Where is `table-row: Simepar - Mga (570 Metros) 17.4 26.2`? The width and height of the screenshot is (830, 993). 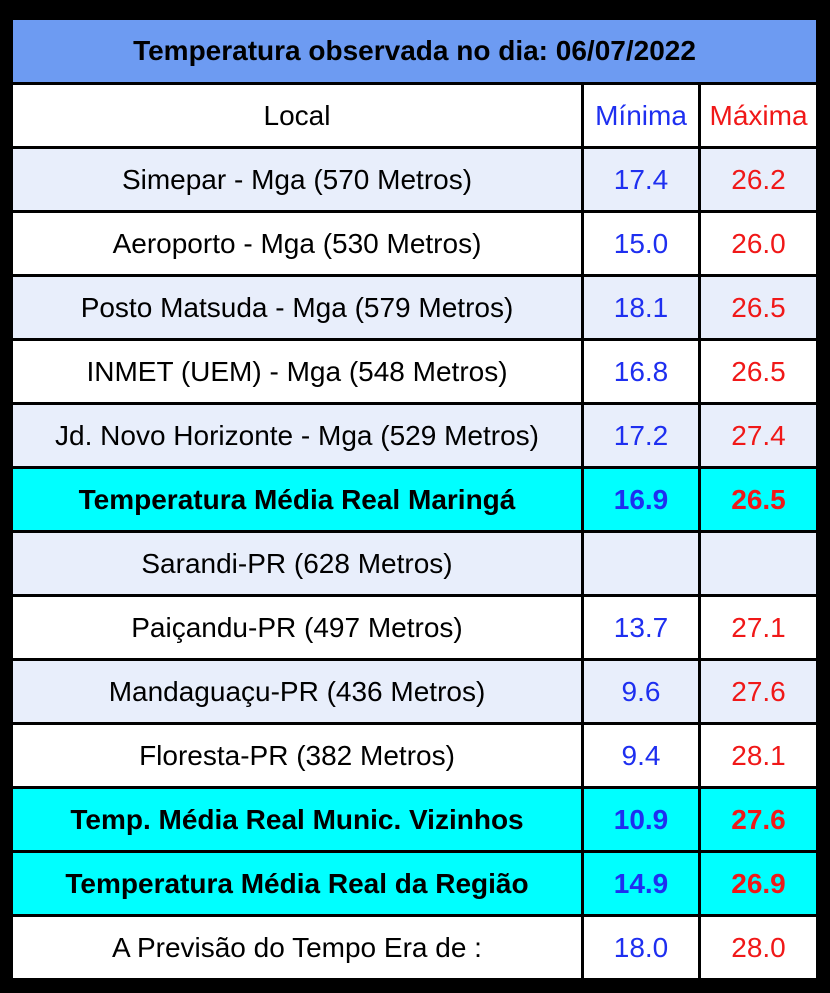 table-row: Simepar - Mga (570 Metros) 17.4 26.2 is located at coordinates (415, 179).